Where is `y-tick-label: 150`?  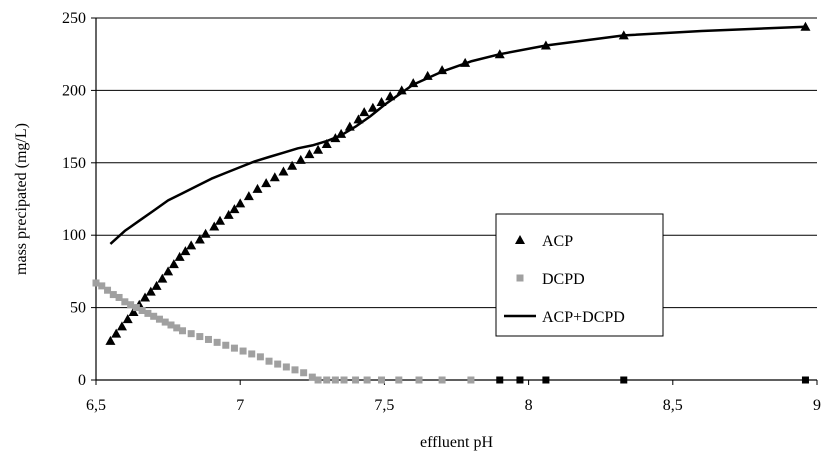
y-tick-label: 150 is located at coordinates (74, 163).